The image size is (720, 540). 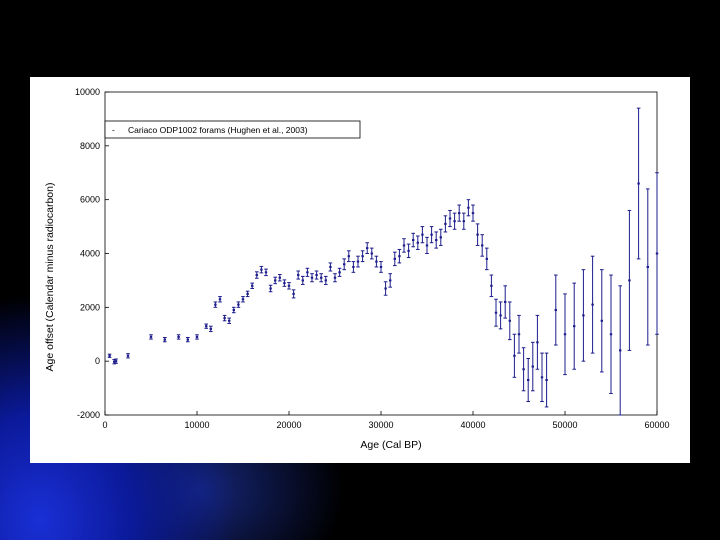 What do you see at coordinates (88, 415) in the screenshot?
I see `y-tick-label: -2000` at bounding box center [88, 415].